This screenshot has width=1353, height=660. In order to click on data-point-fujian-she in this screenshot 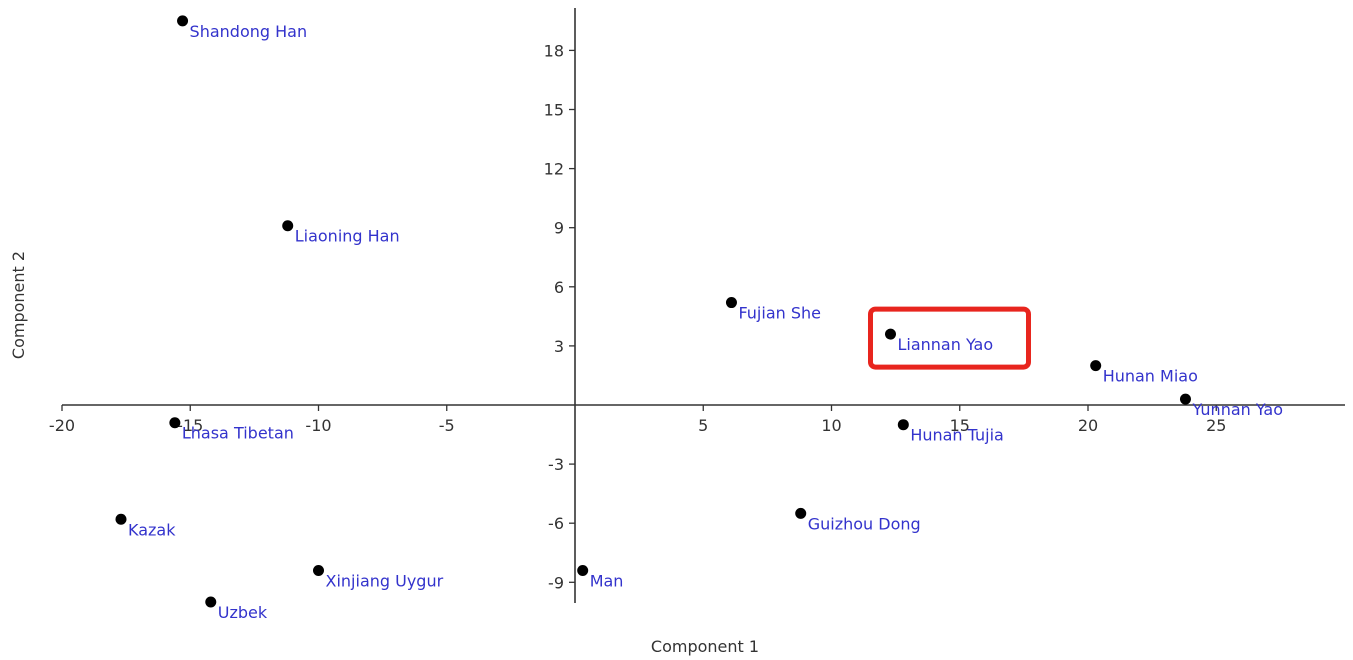, I will do `click(731, 303)`.